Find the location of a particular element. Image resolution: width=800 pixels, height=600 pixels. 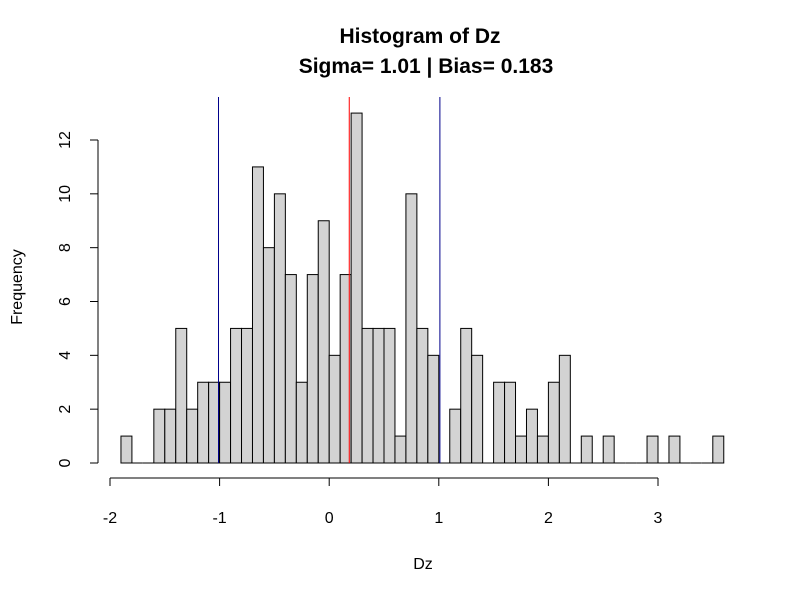

chart-title: Histogram of Dz is located at coordinates (419, 36).